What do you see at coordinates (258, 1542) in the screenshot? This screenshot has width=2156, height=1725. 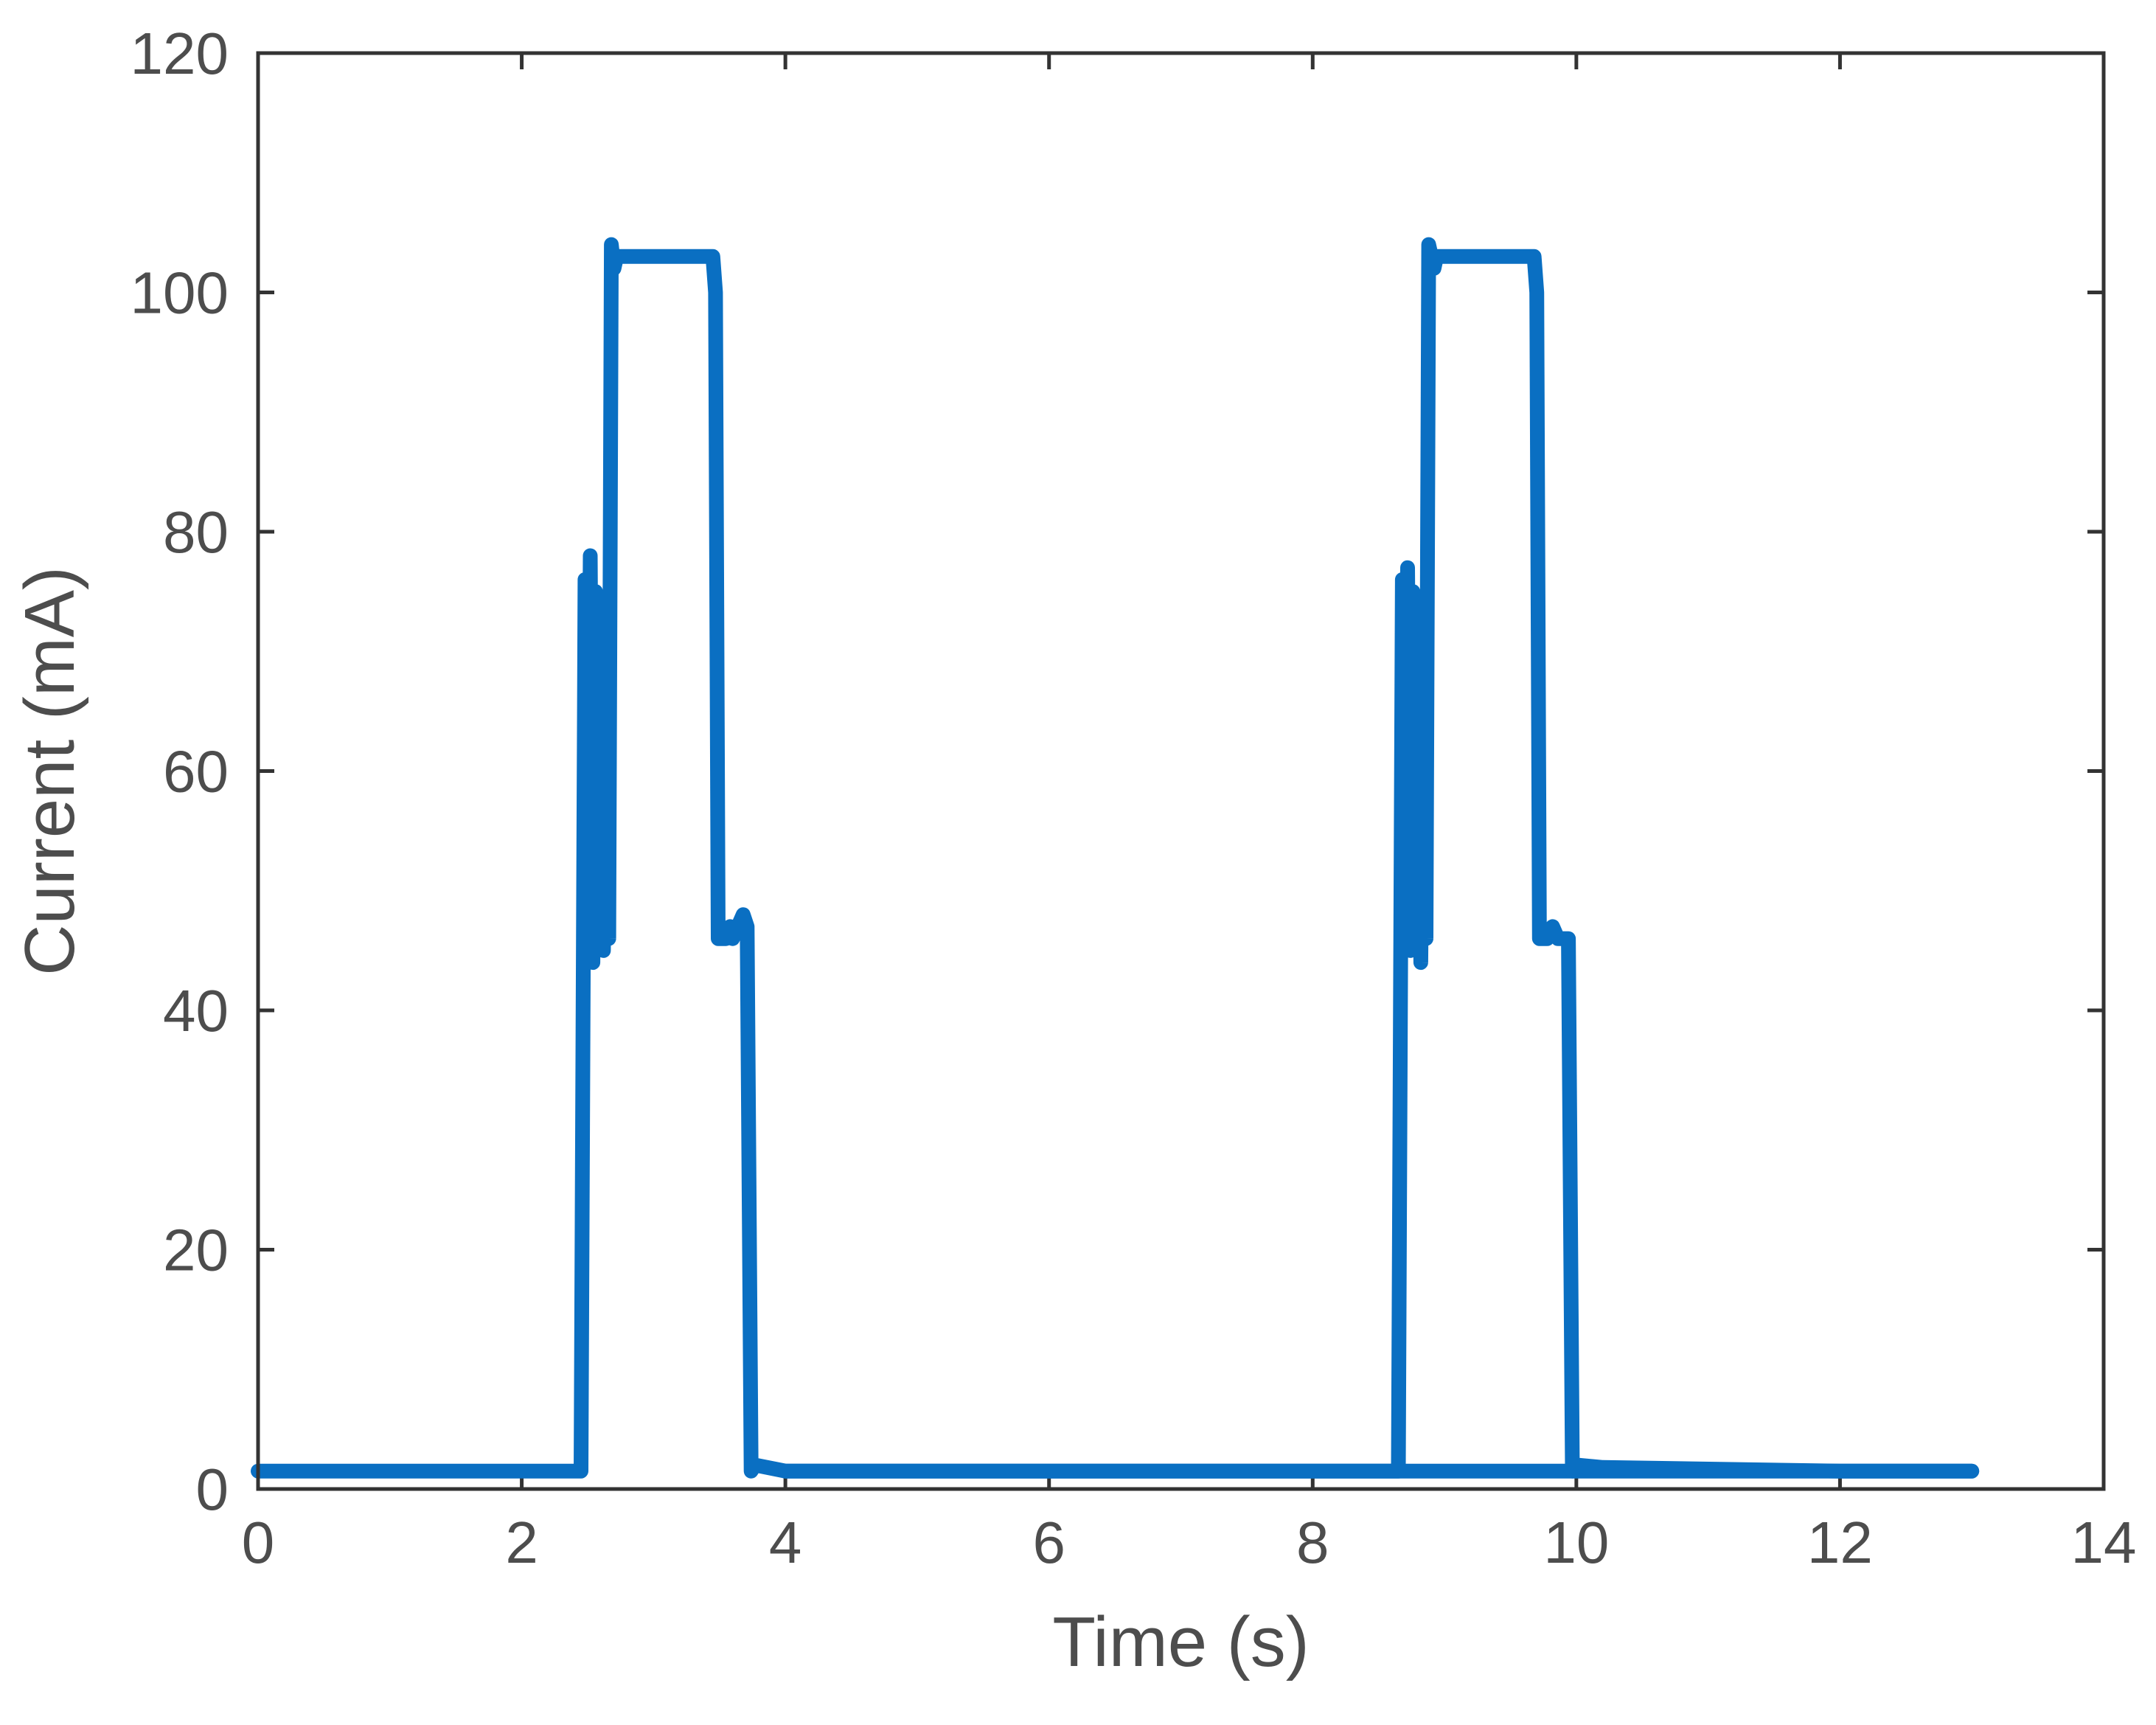 I see `x-tick-label: 0` at bounding box center [258, 1542].